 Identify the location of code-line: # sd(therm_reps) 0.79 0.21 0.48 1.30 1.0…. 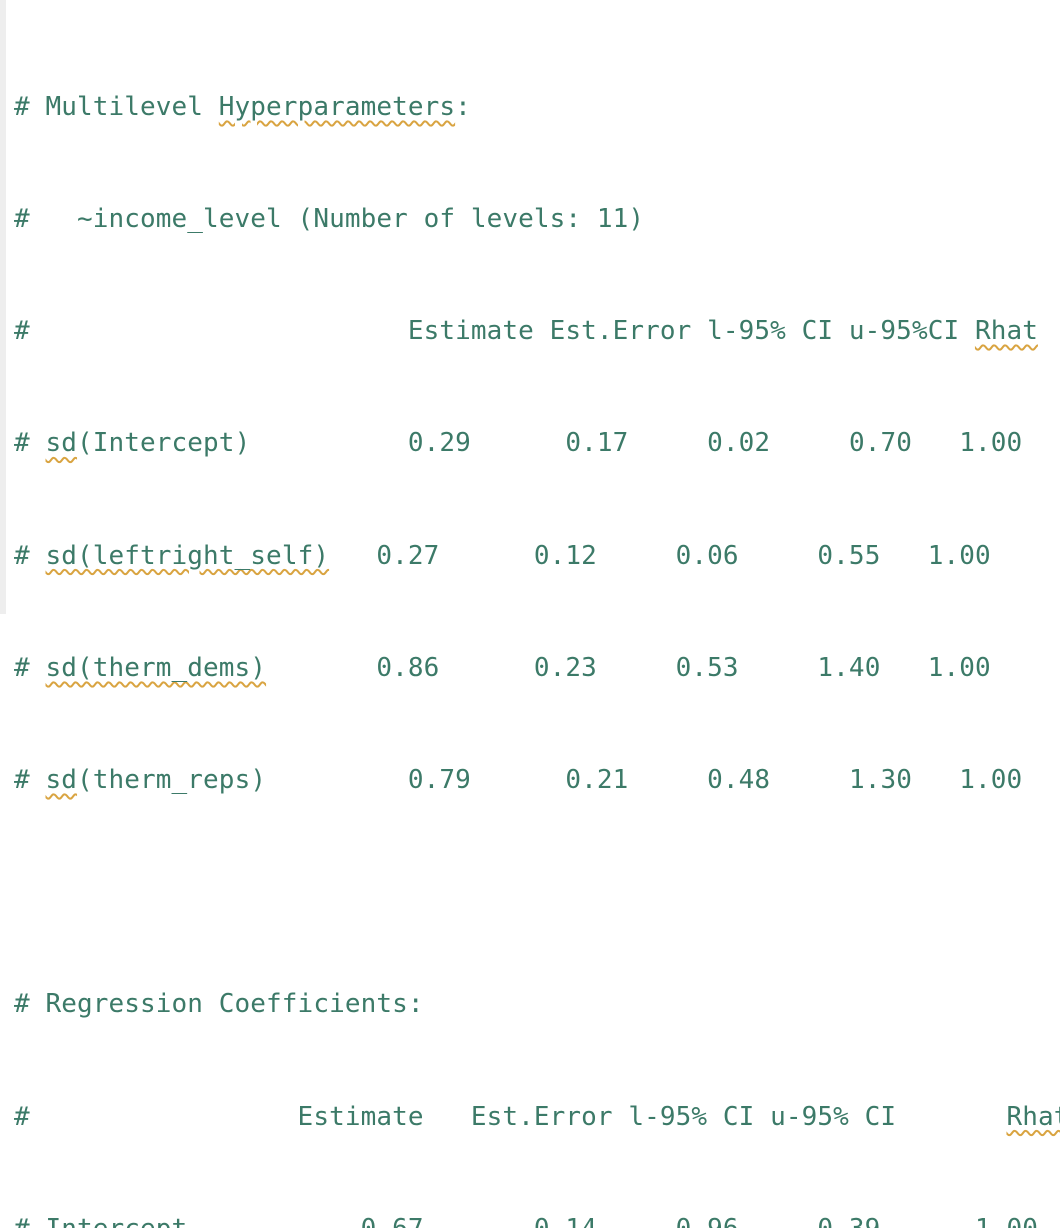
(518, 780).